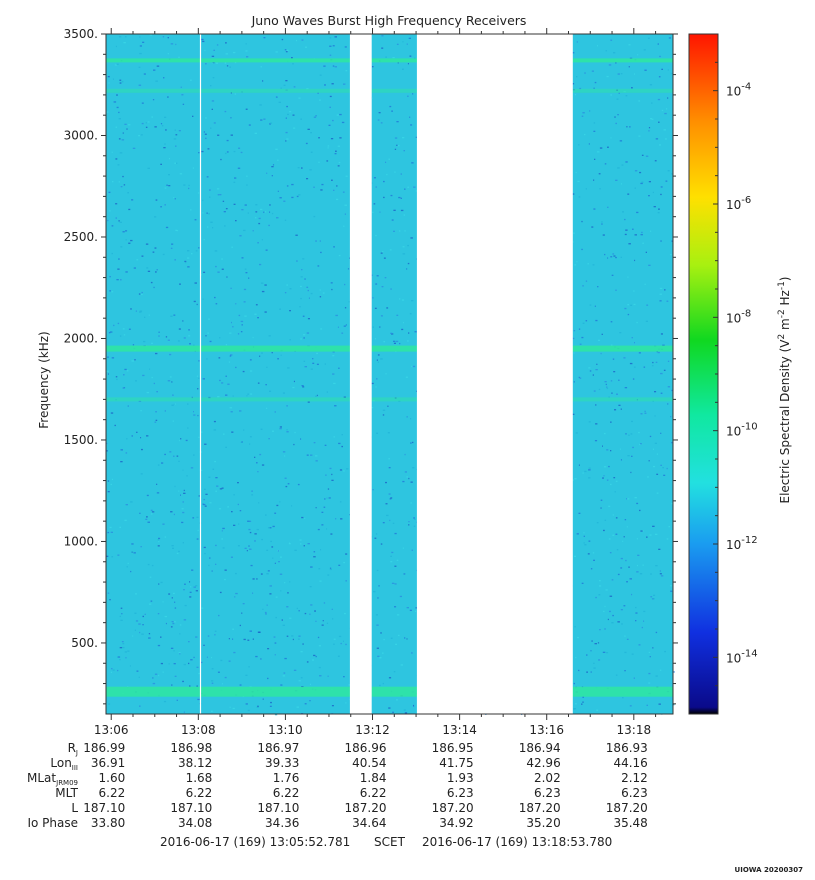  I want to click on x-tick-label: 13:18, so click(634, 730).